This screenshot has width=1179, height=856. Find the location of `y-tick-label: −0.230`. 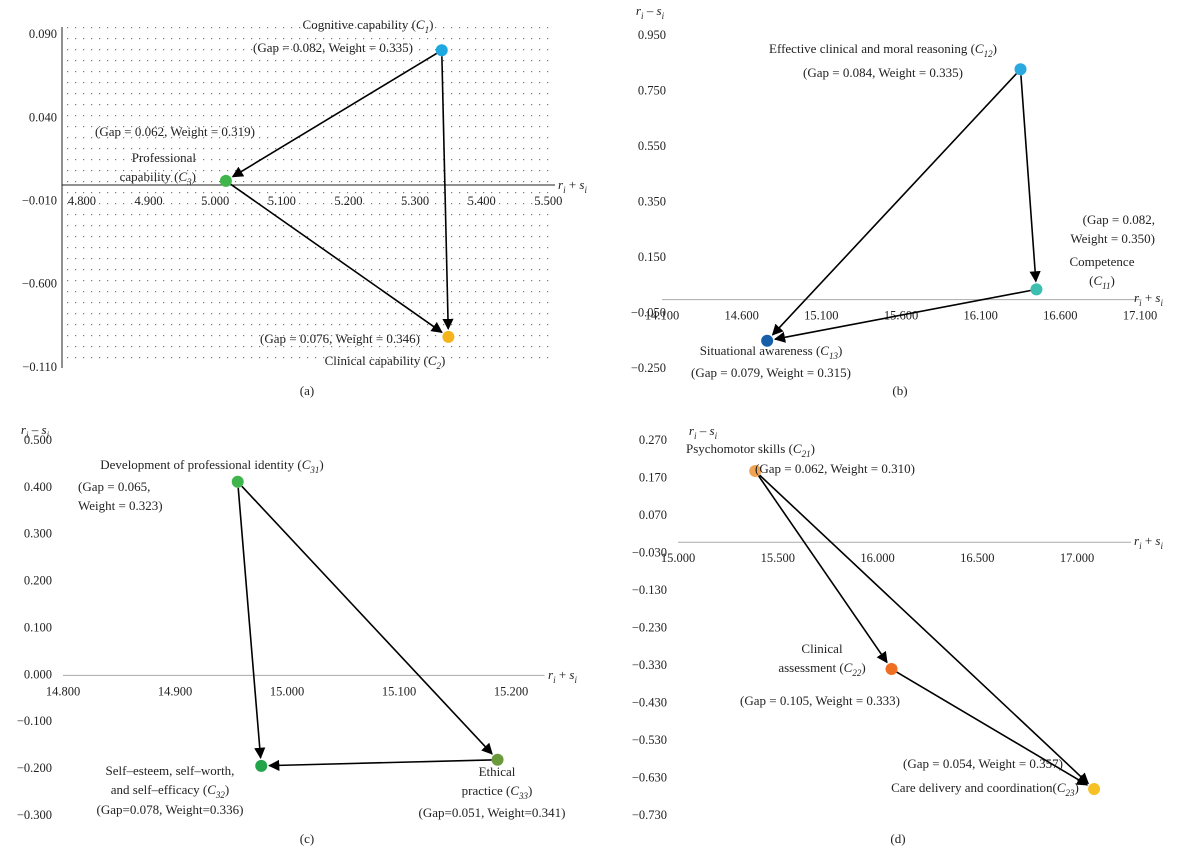

y-tick-label: −0.230 is located at coordinates (649, 627).